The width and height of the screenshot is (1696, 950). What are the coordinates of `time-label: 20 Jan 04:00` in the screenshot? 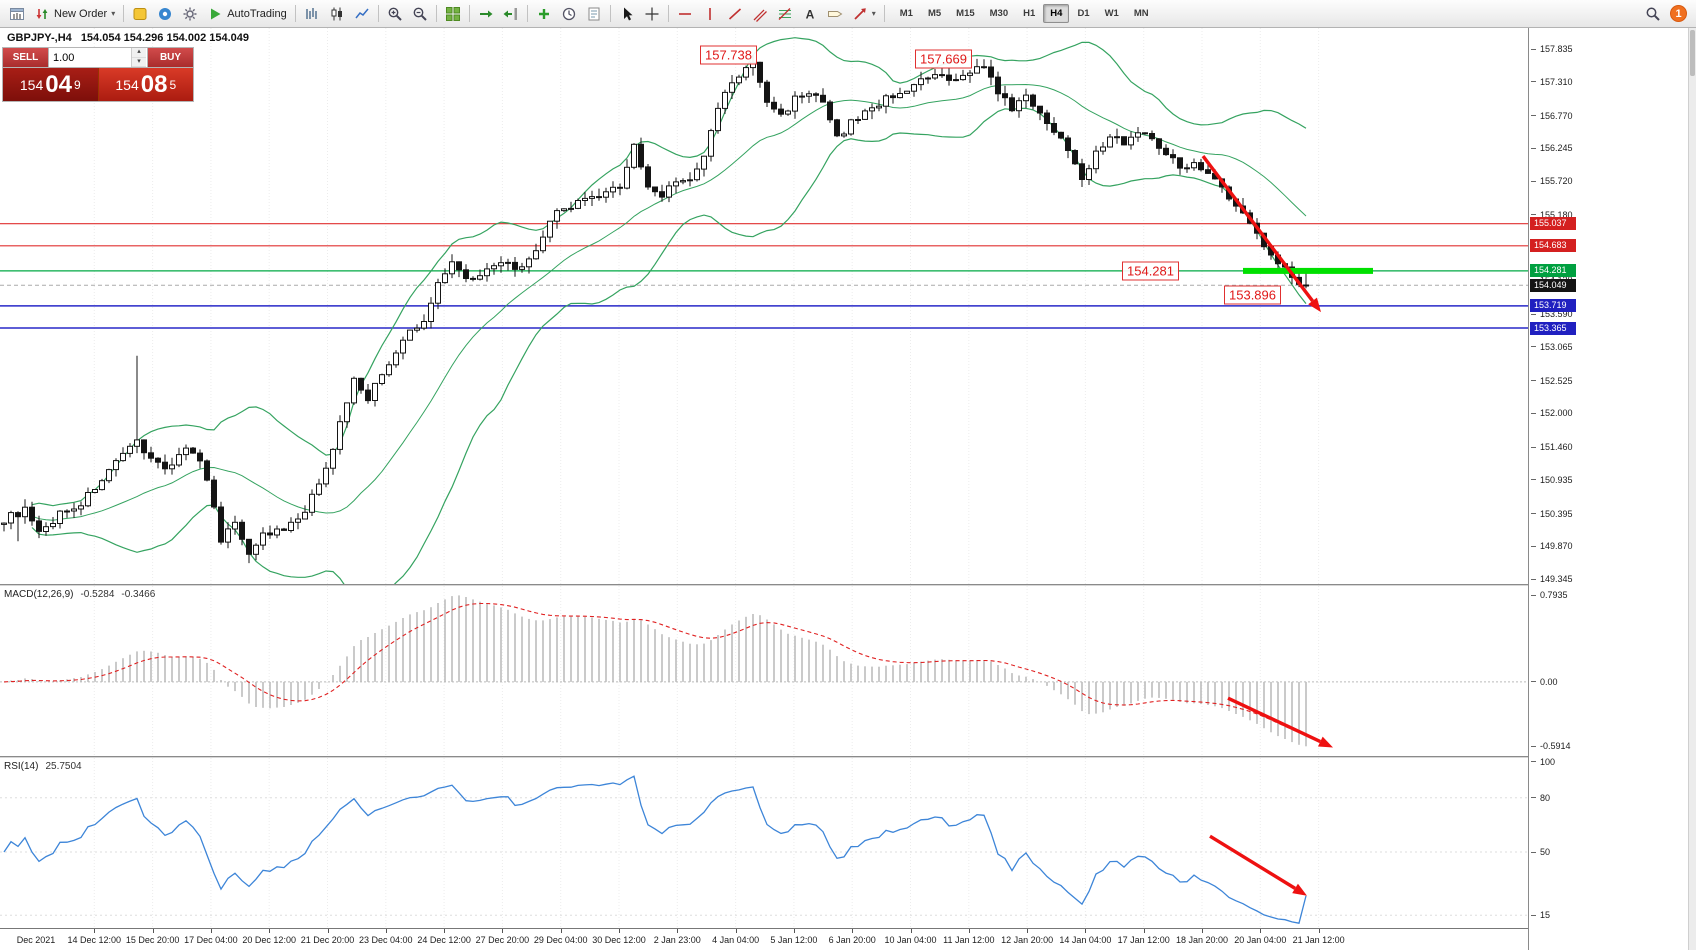 It's located at (1260, 940).